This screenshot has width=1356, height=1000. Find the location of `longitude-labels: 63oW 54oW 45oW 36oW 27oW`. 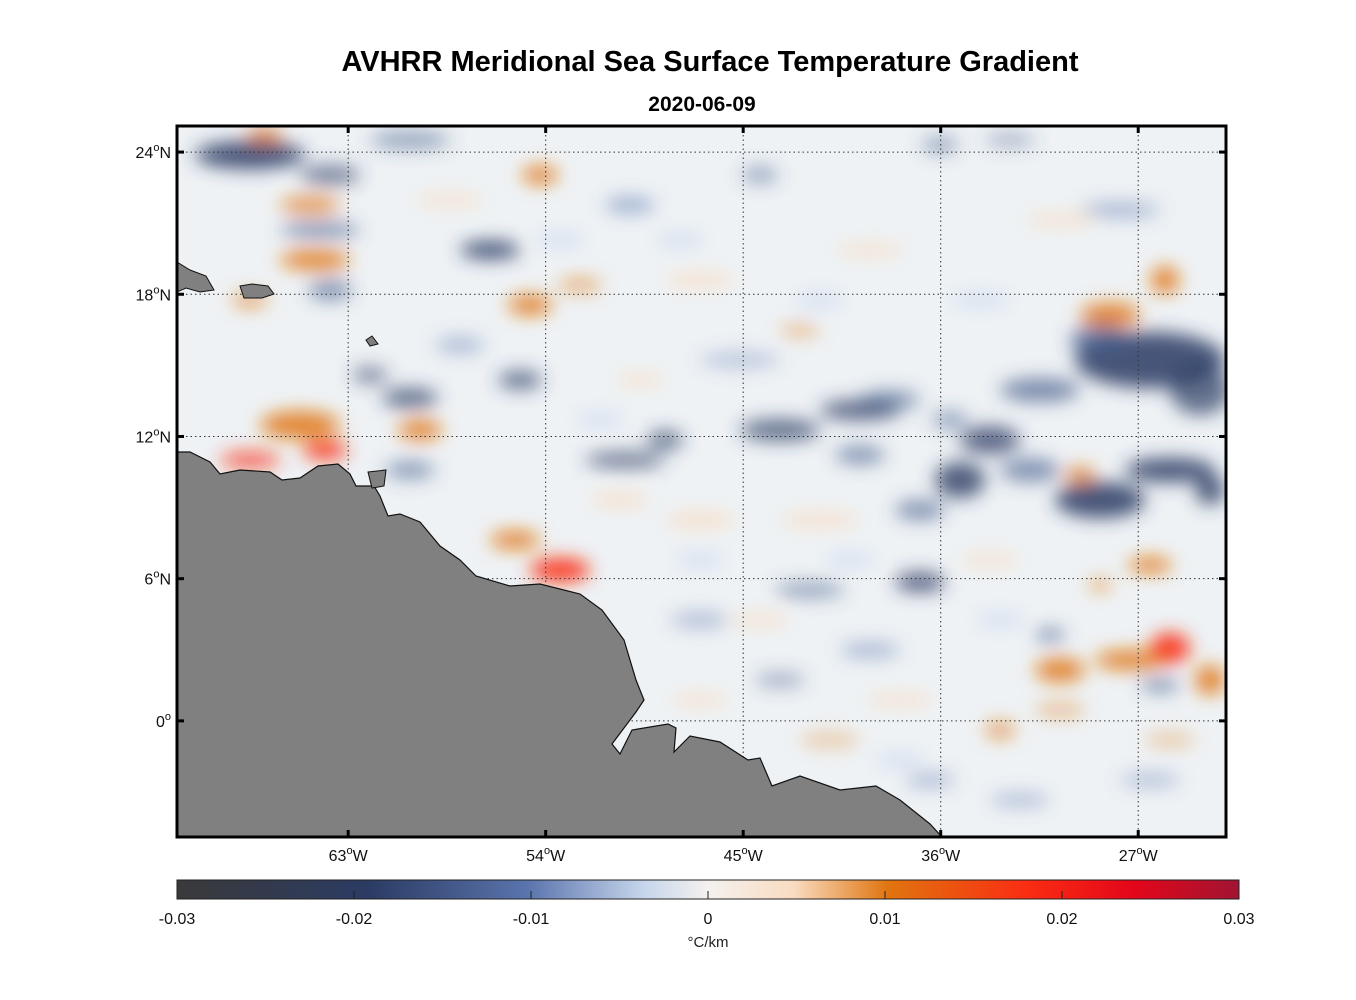

longitude-labels: 63oW 54oW 45oW 36oW 27oW is located at coordinates (744, 855).